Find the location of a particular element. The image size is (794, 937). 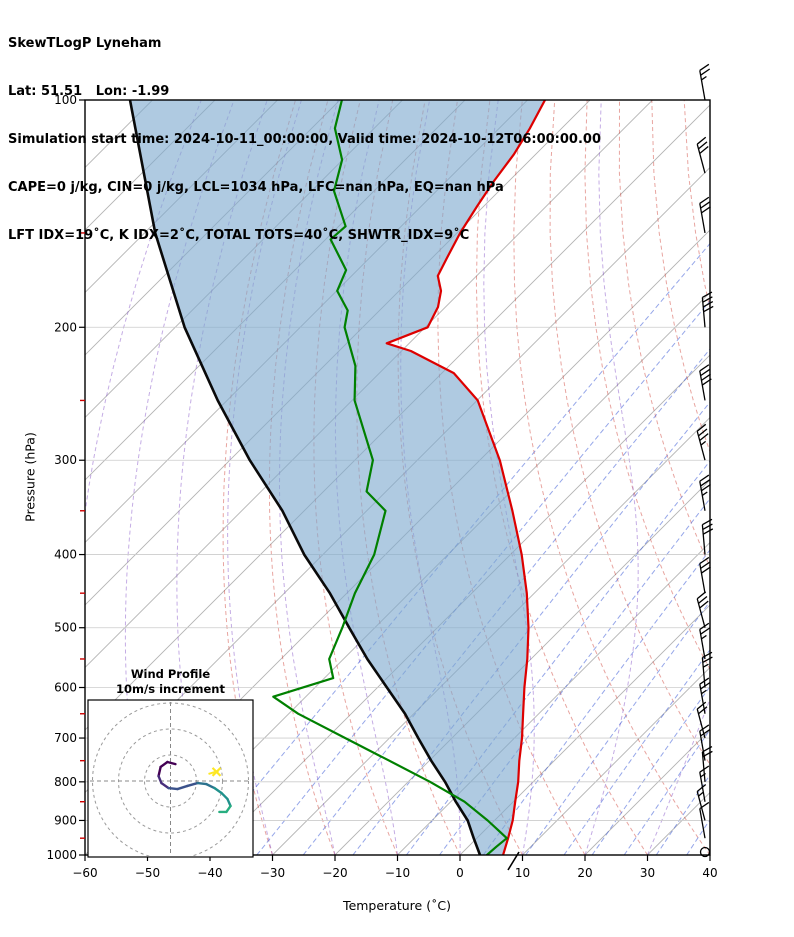

header-latlon: Lat: 51.51 Lon: -1.99 is located at coordinates (89, 91).